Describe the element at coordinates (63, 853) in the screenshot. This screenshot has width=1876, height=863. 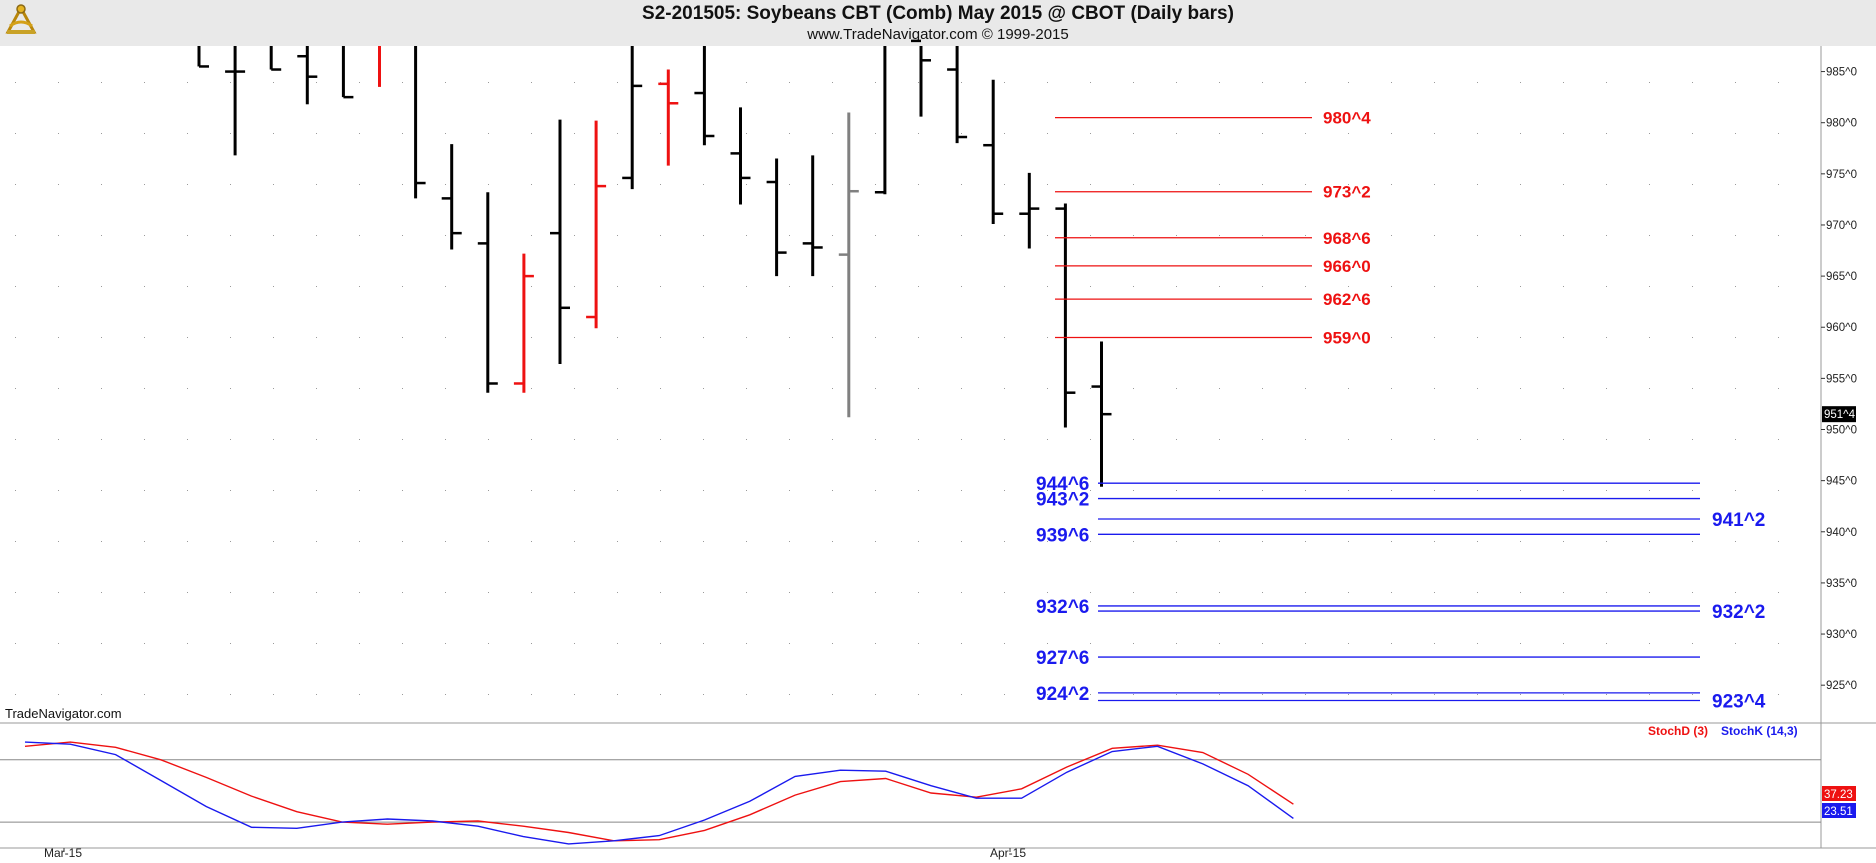
I see `x-tick-label: Mar-15` at that location.